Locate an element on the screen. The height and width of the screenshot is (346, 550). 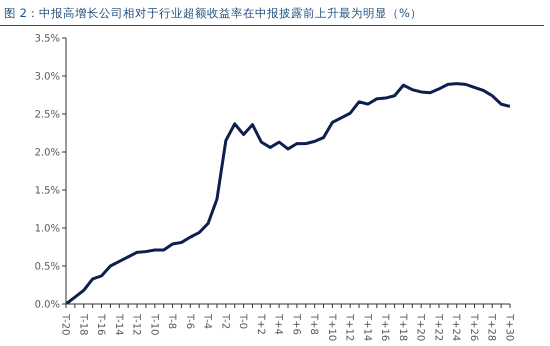
x-tick-label: T+24 is located at coordinates (456, 327).